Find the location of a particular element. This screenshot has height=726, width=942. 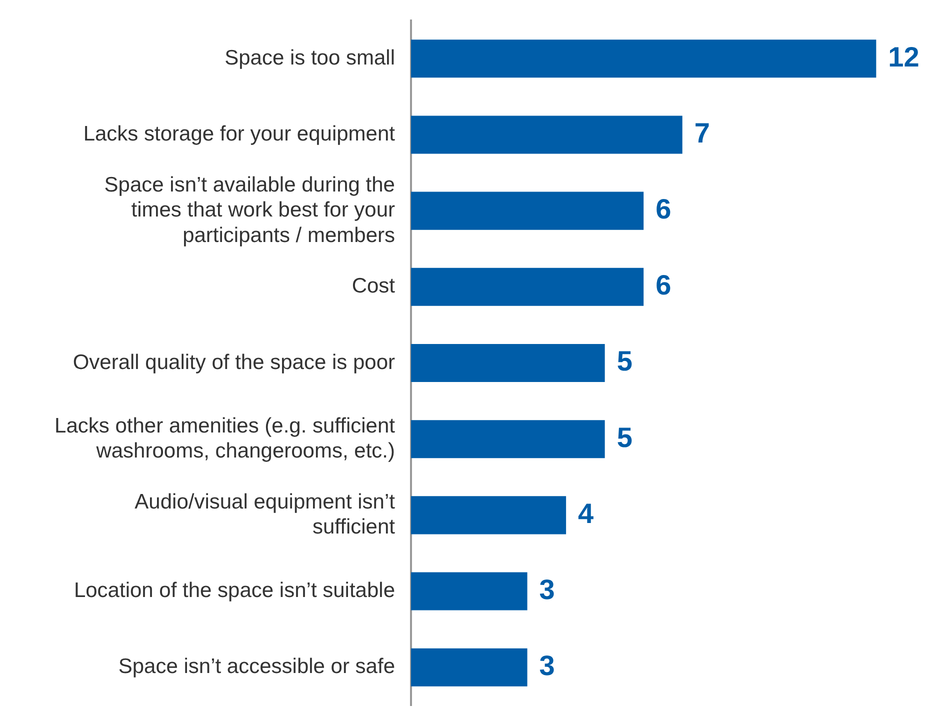

y-tick-label: Overall quality of the space is poor is located at coordinates (233, 362).